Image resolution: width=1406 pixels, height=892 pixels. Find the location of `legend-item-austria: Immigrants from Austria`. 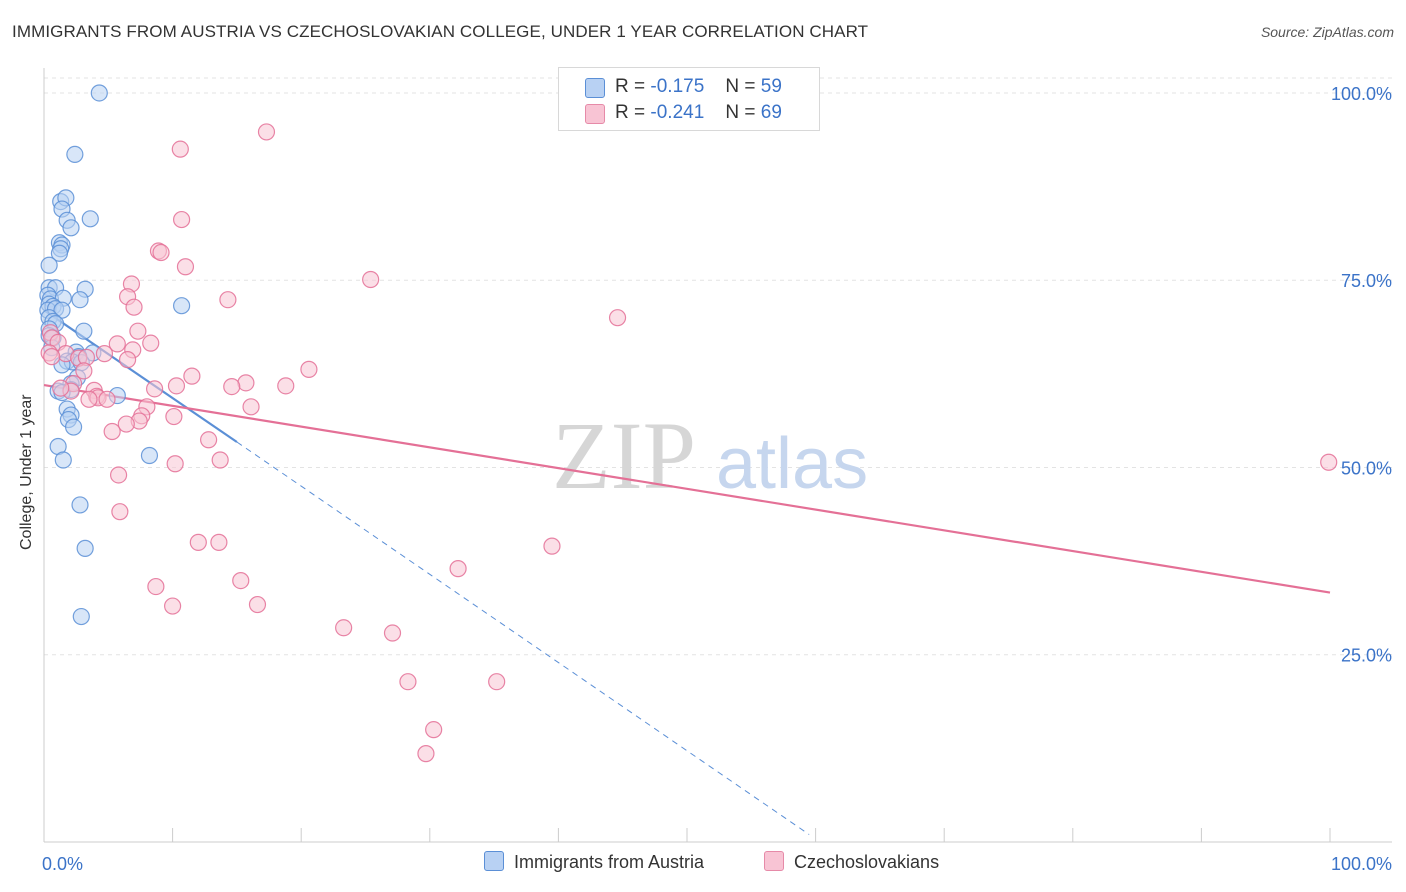

legend-item-austria: Immigrants from Austria is located at coordinates (594, 862).